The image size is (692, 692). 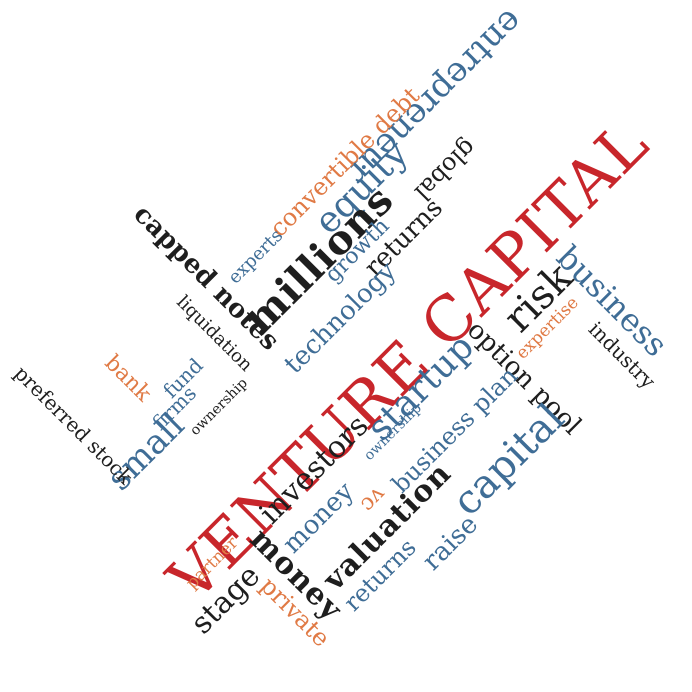 What do you see at coordinates (183, 378) in the screenshot?
I see `word-fund: fund` at bounding box center [183, 378].